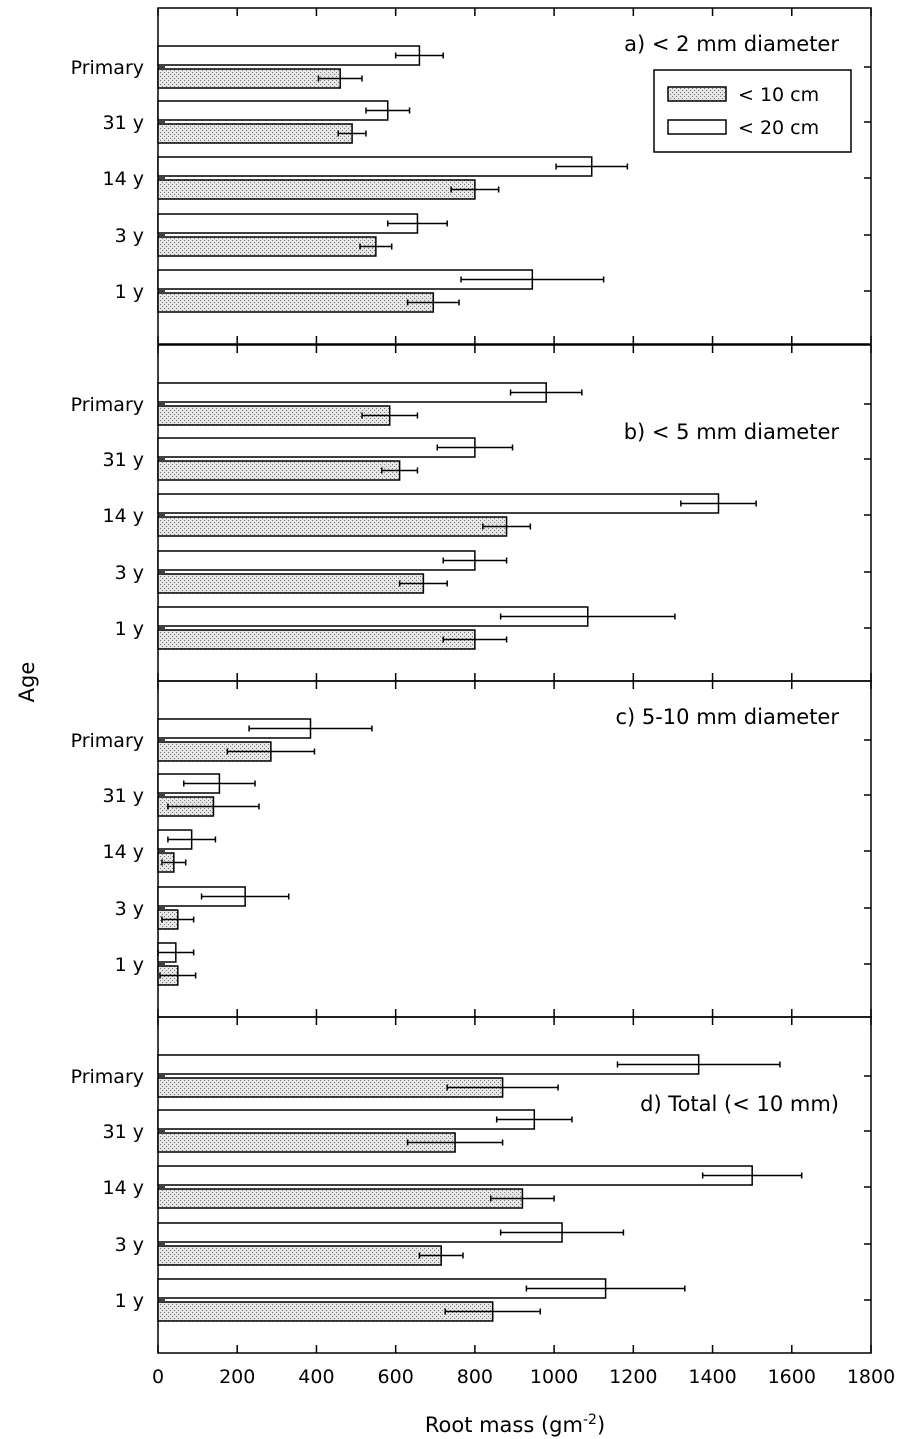 The image size is (901, 1439). Describe the element at coordinates (554, 1377) in the screenshot. I see `x-tick-label: 1000` at that location.